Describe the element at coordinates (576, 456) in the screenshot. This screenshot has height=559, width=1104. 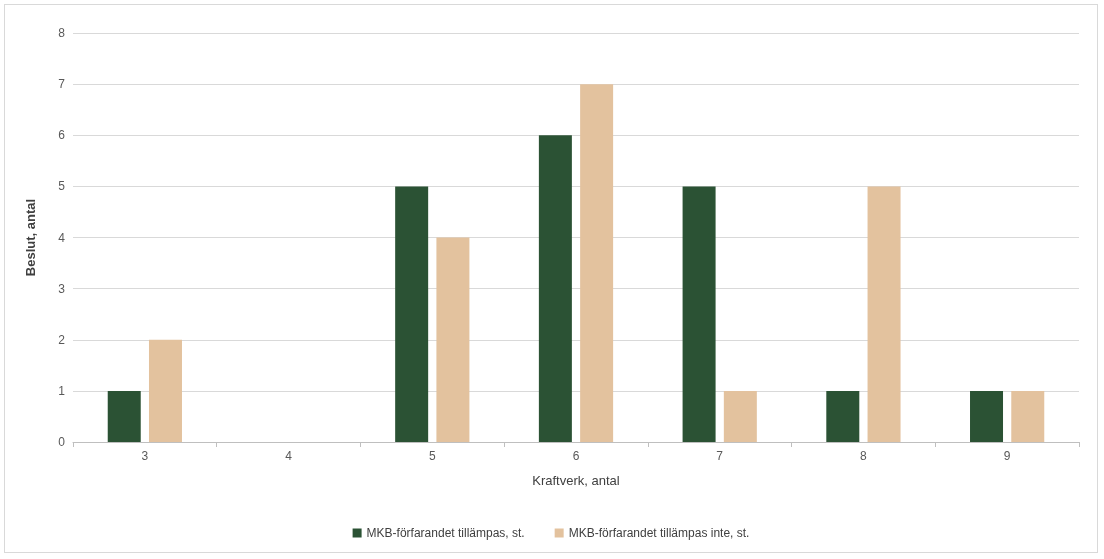
I see `x-tick-label: 6` at that location.